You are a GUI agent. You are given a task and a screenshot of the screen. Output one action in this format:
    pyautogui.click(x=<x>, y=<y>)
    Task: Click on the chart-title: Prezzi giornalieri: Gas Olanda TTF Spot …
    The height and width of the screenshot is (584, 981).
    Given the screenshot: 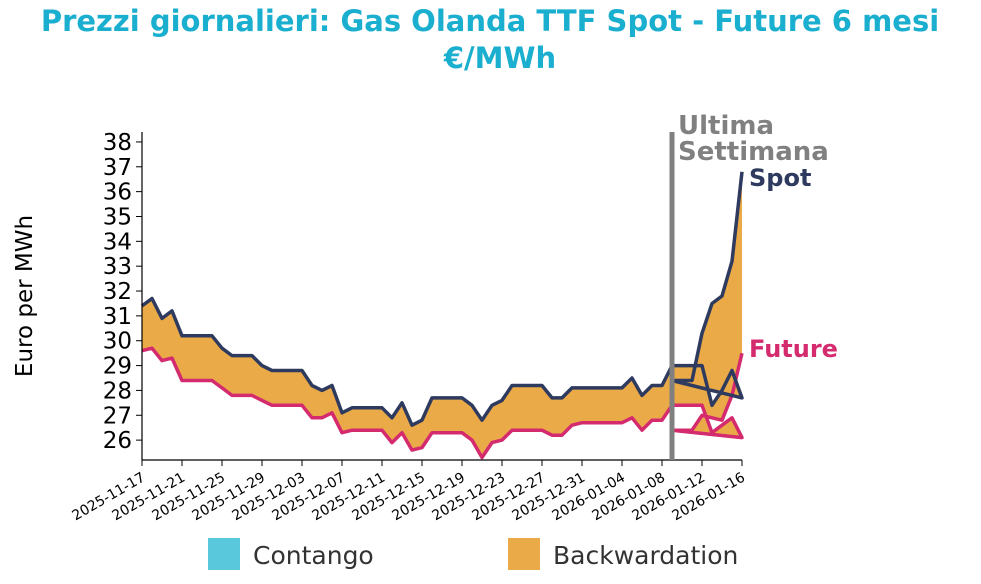 What is the action you would take?
    pyautogui.click(x=490, y=21)
    